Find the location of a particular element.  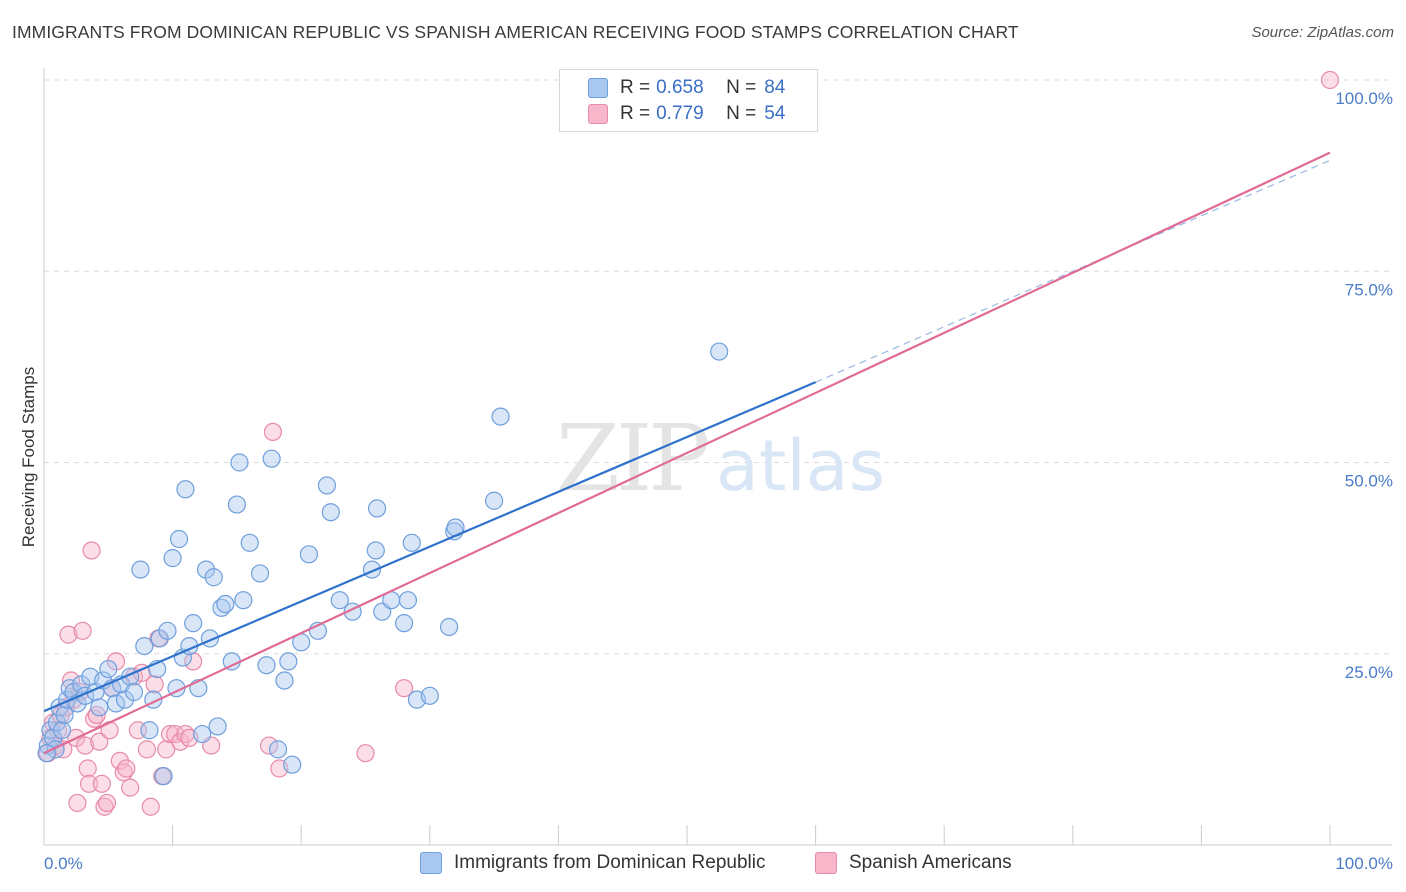

y-tick-label: 25.0% is located at coordinates (1369, 672).